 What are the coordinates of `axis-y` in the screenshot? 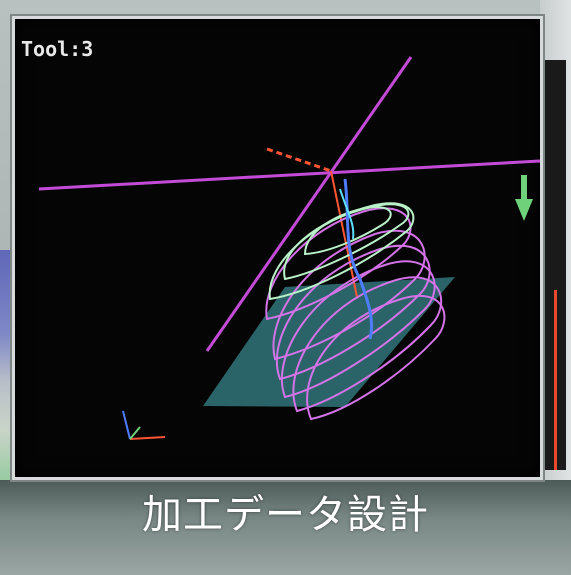 It's located at (126, 425).